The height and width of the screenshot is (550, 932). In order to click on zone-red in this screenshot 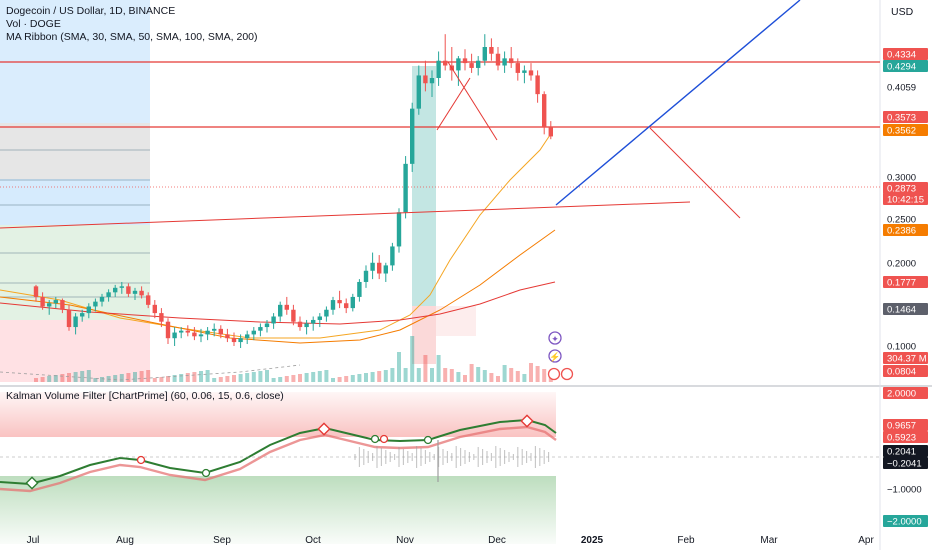, I will do `click(75, 351)`.